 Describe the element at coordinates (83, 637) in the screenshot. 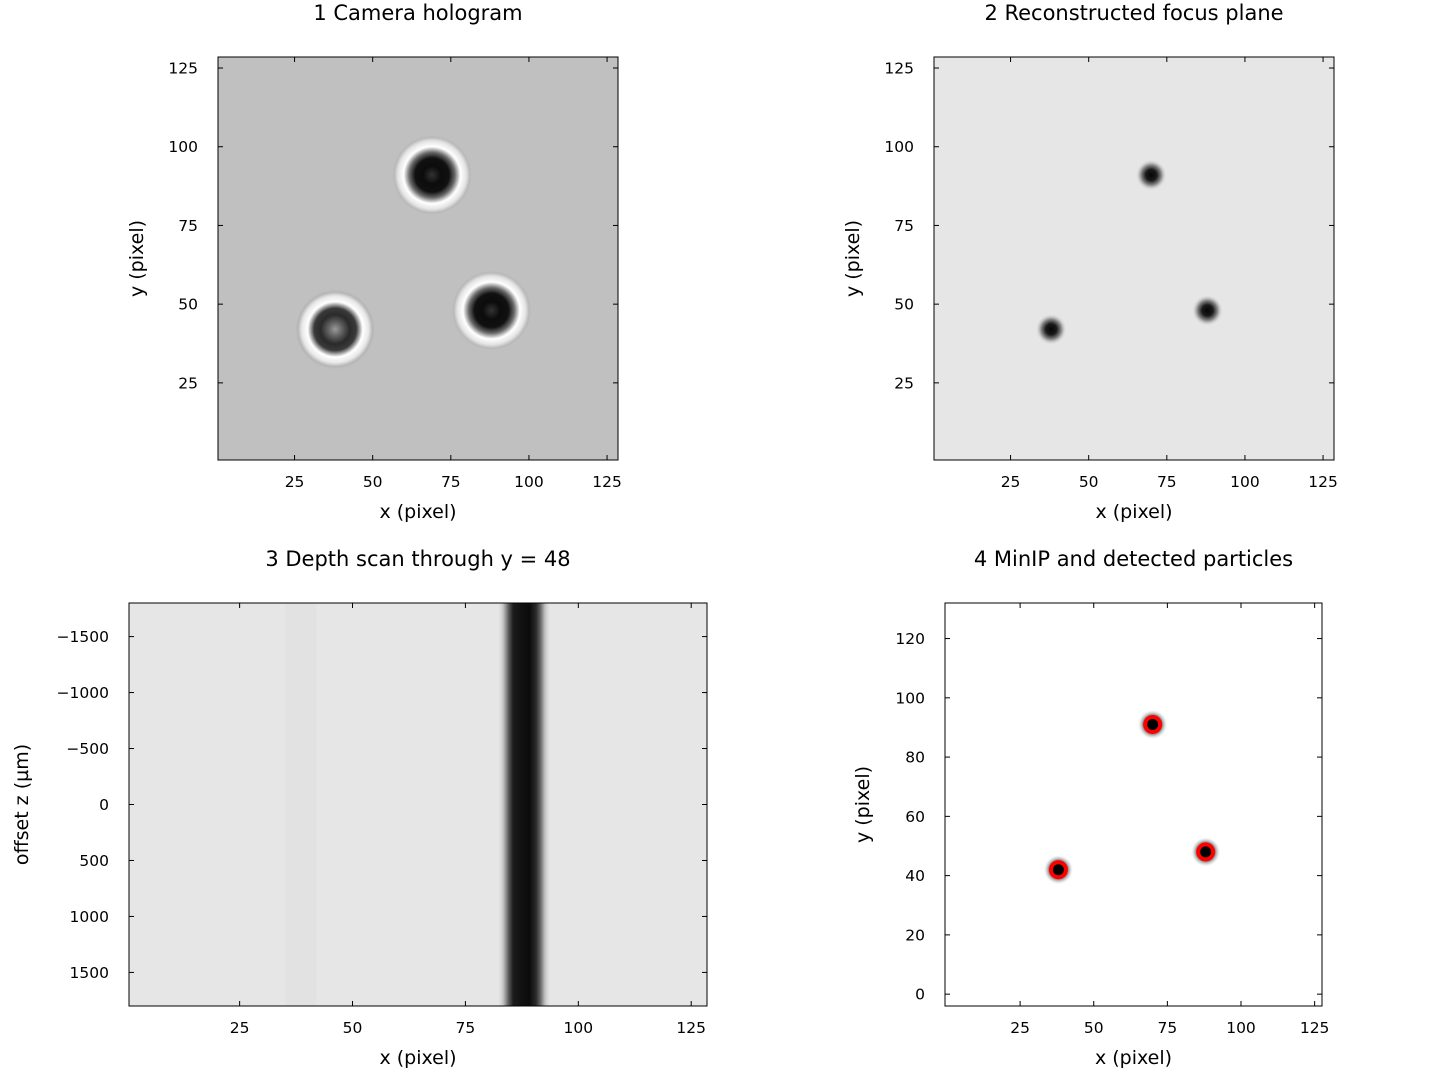

I see `y-tick-label: −1500` at that location.